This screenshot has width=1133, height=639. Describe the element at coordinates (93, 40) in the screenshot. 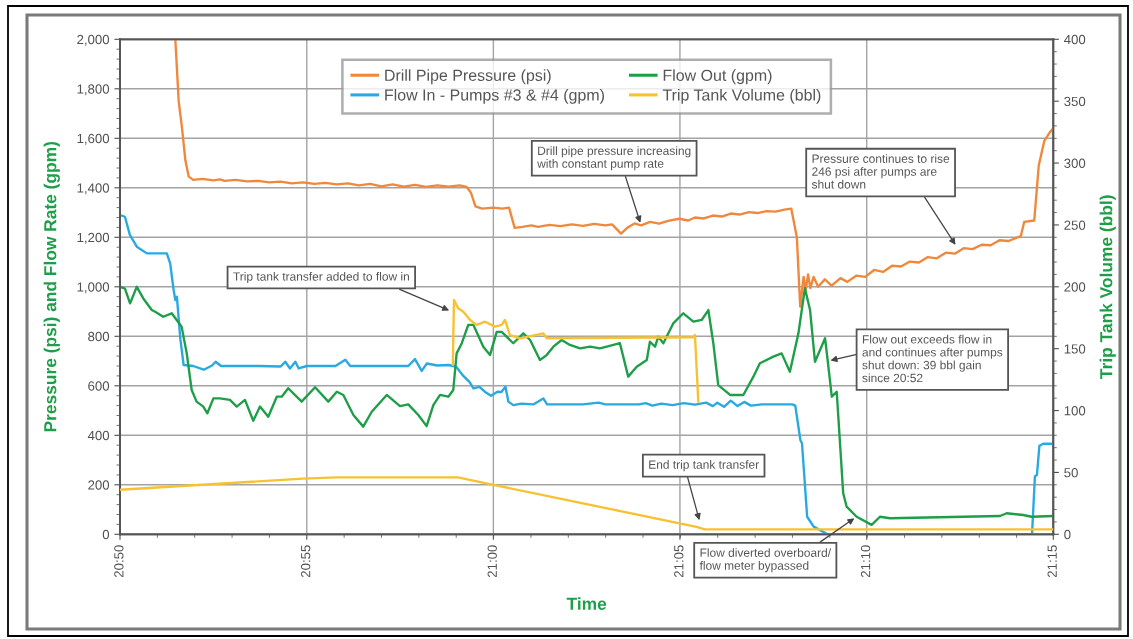

I see `y-tick-label: 2,000` at that location.